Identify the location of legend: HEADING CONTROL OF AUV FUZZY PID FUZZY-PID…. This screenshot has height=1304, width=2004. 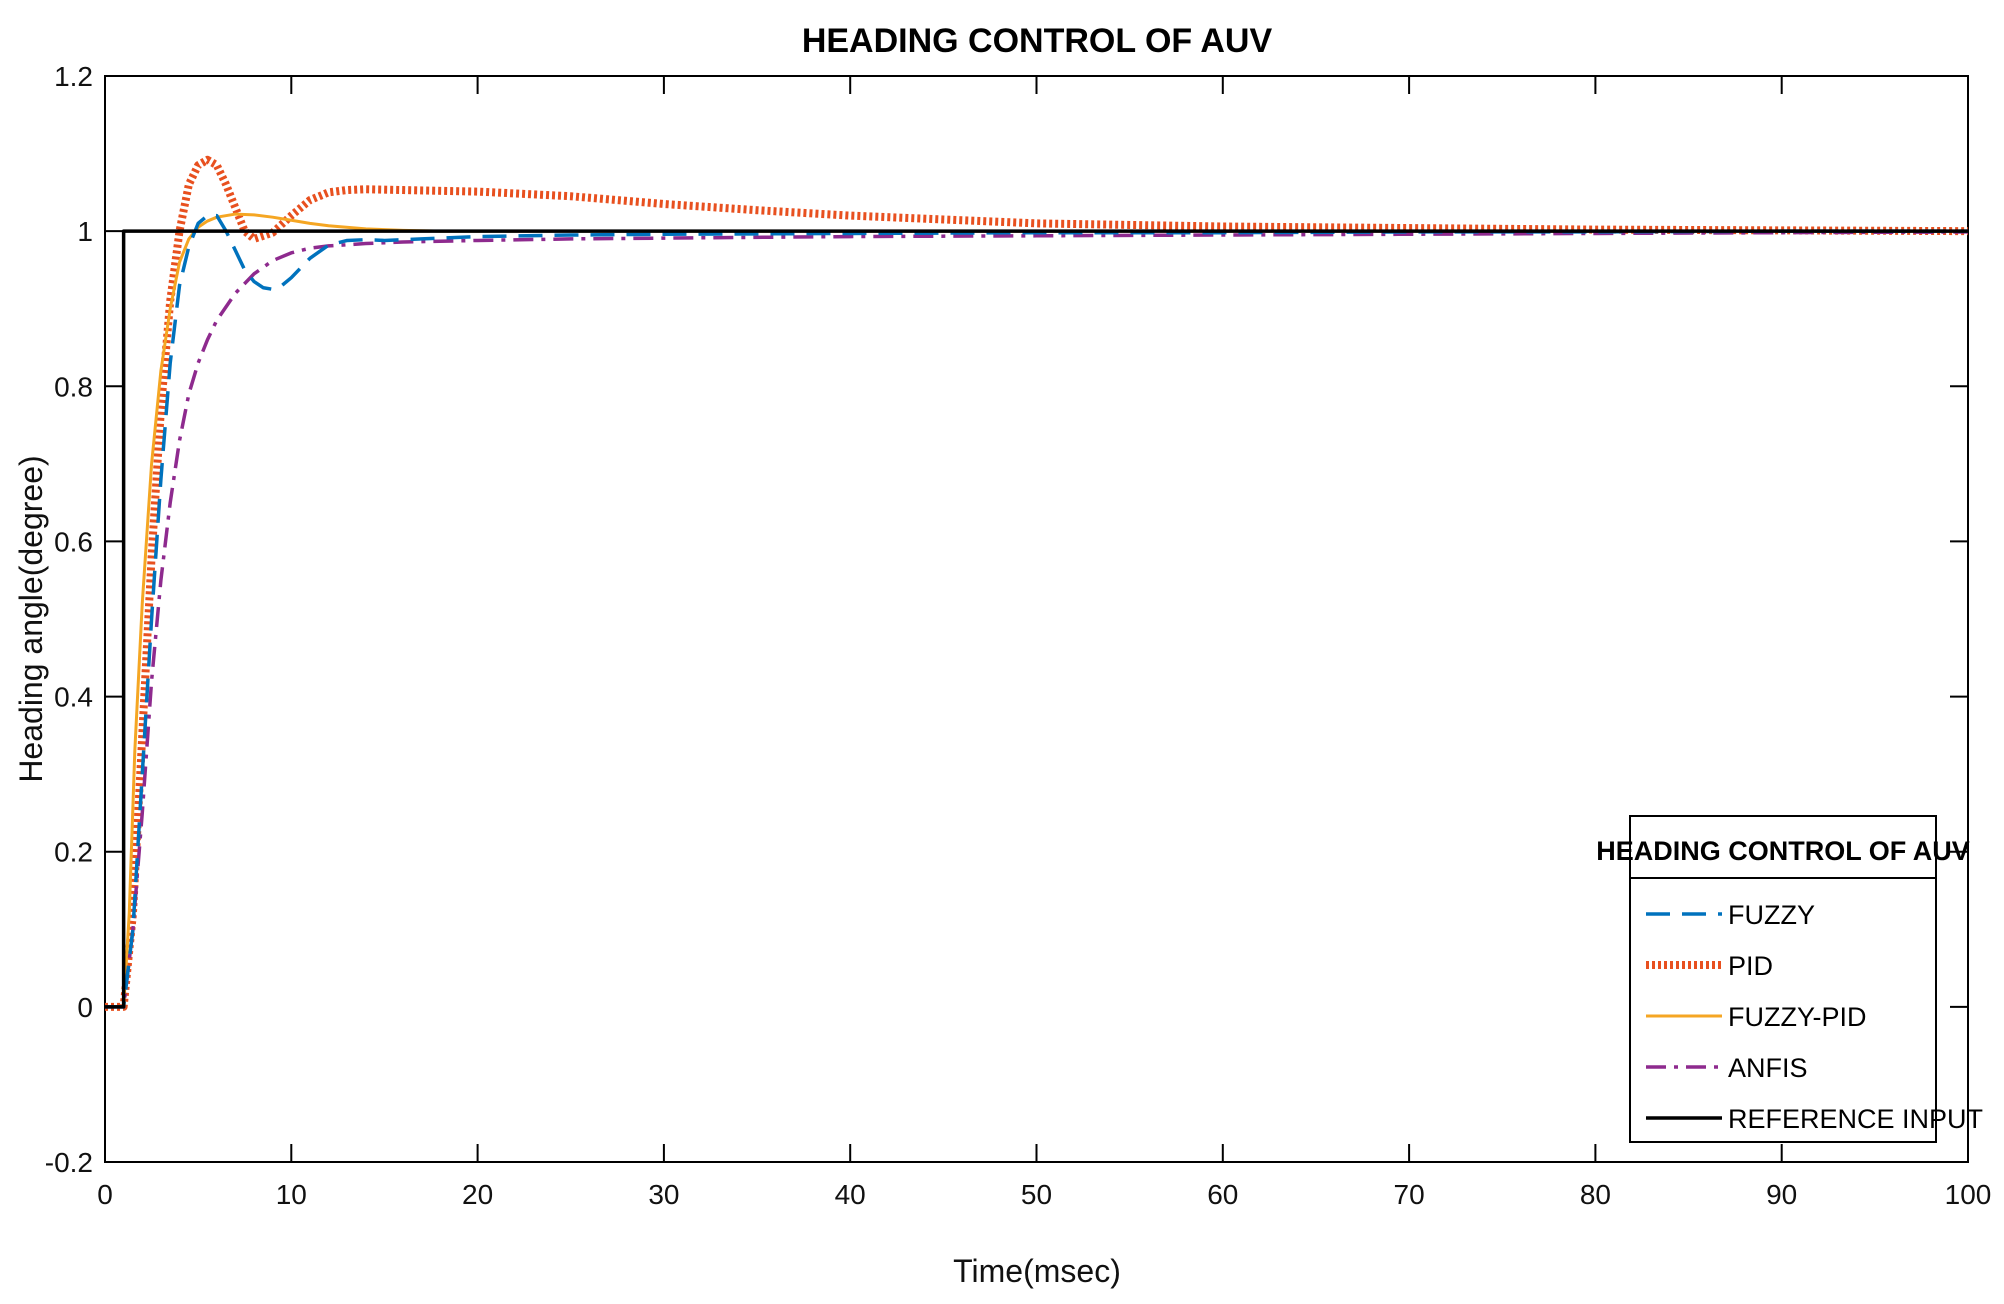
(1789, 979).